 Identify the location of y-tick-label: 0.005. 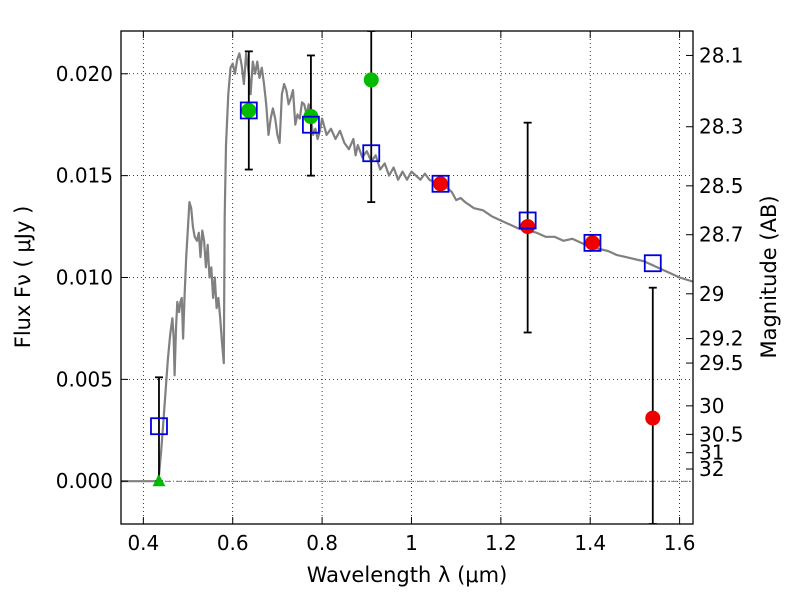
(84, 379).